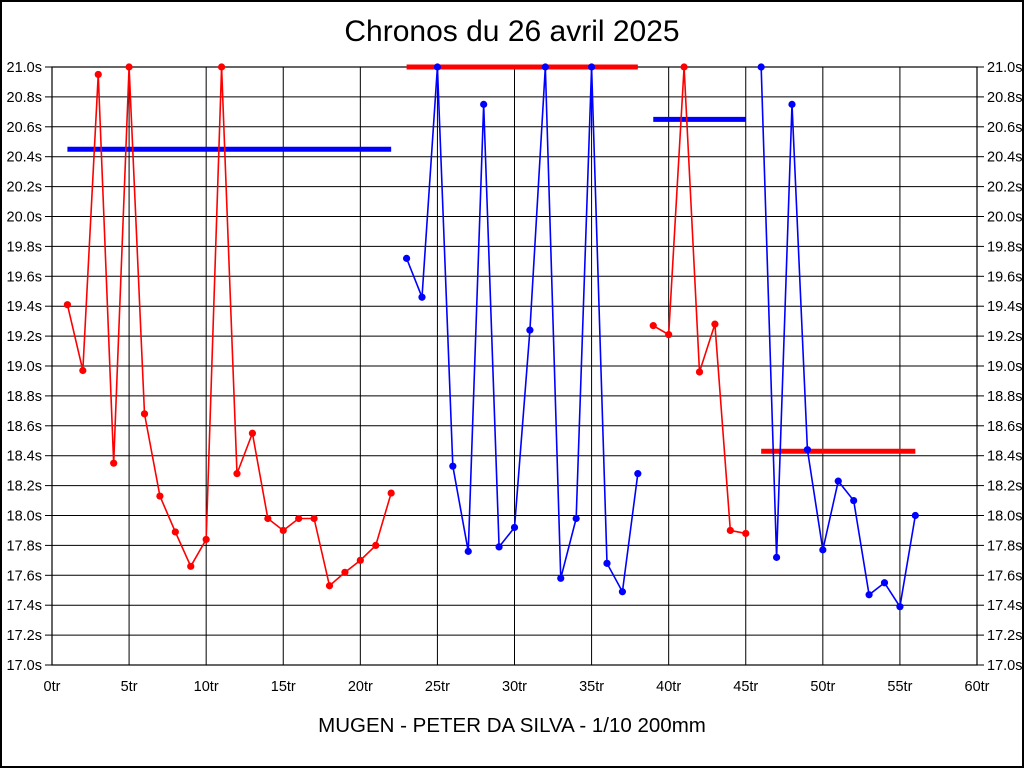  What do you see at coordinates (1004, 457) in the screenshot?
I see `y-tick-label-right: 18.4s` at bounding box center [1004, 457].